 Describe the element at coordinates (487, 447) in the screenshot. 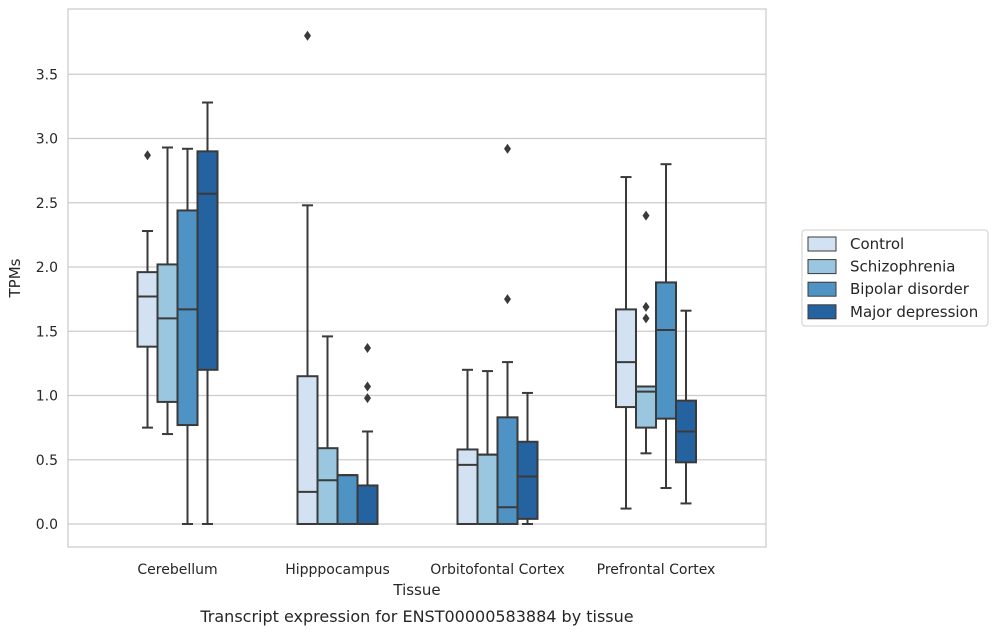

I see `box-schizophrenia-orbitofontal-cortex` at that location.